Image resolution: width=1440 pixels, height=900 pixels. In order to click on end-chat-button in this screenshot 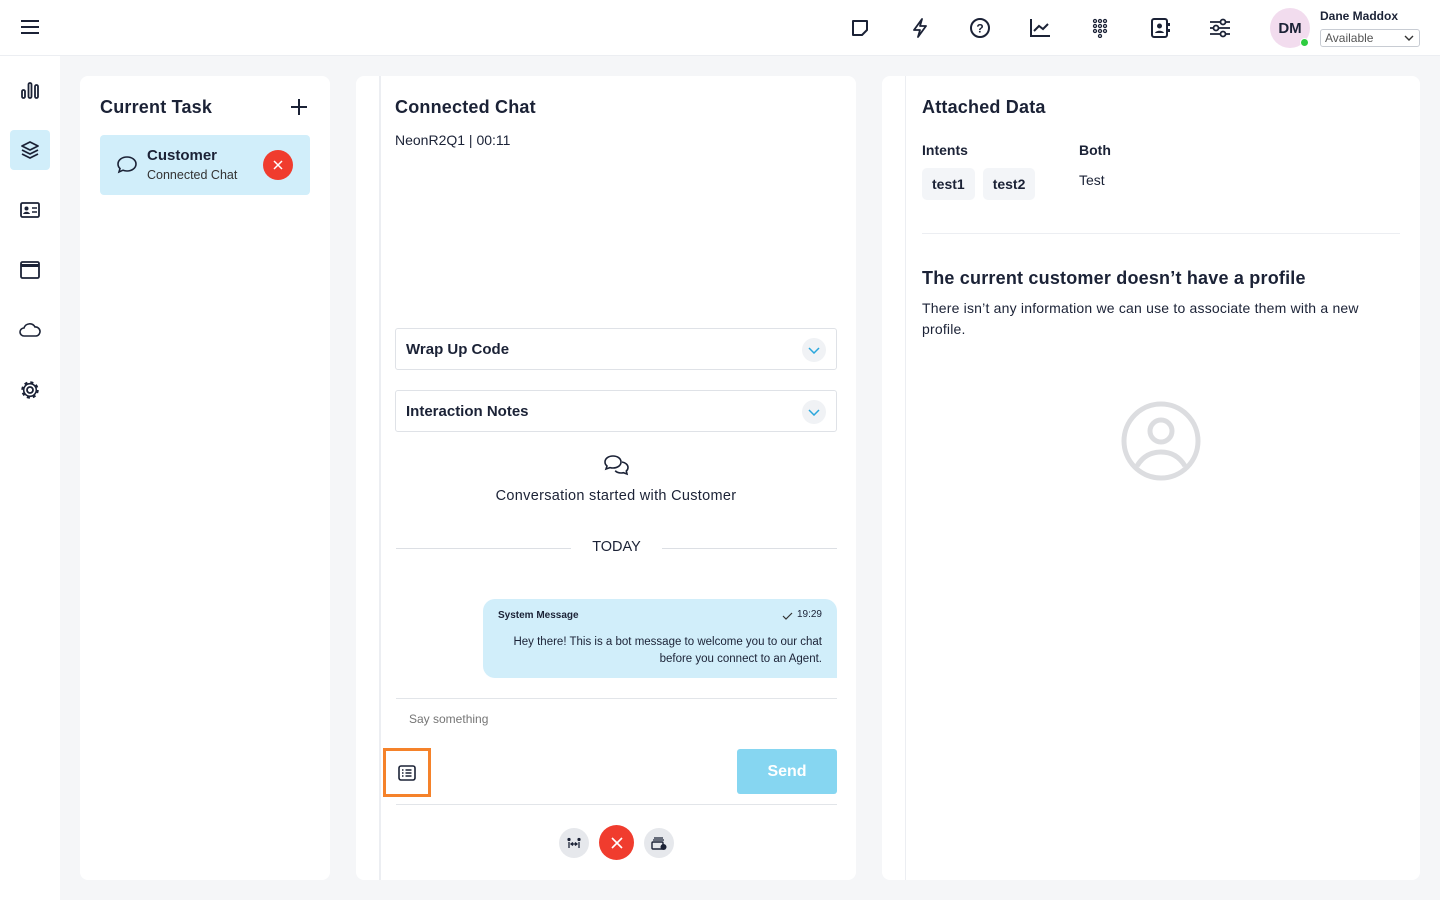, I will do `click(616, 842)`.